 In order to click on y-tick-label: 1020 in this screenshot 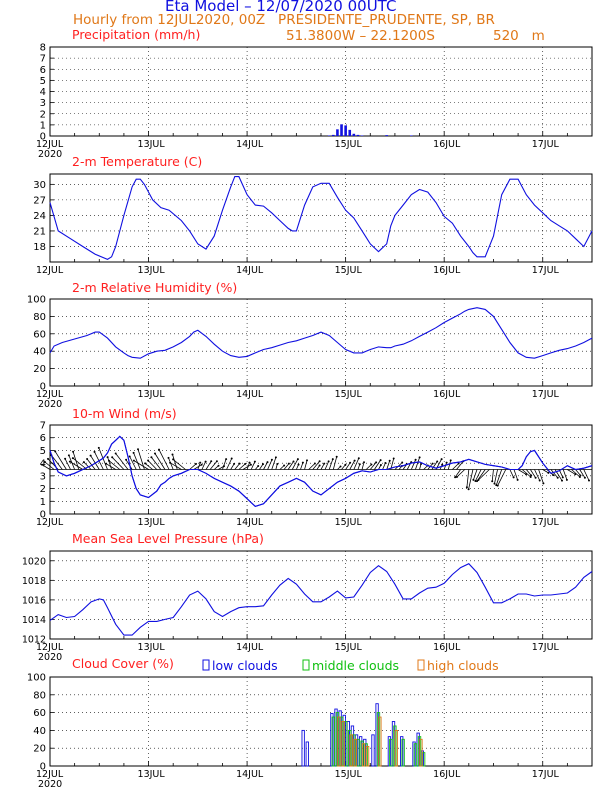, I will do `click(34, 561)`.